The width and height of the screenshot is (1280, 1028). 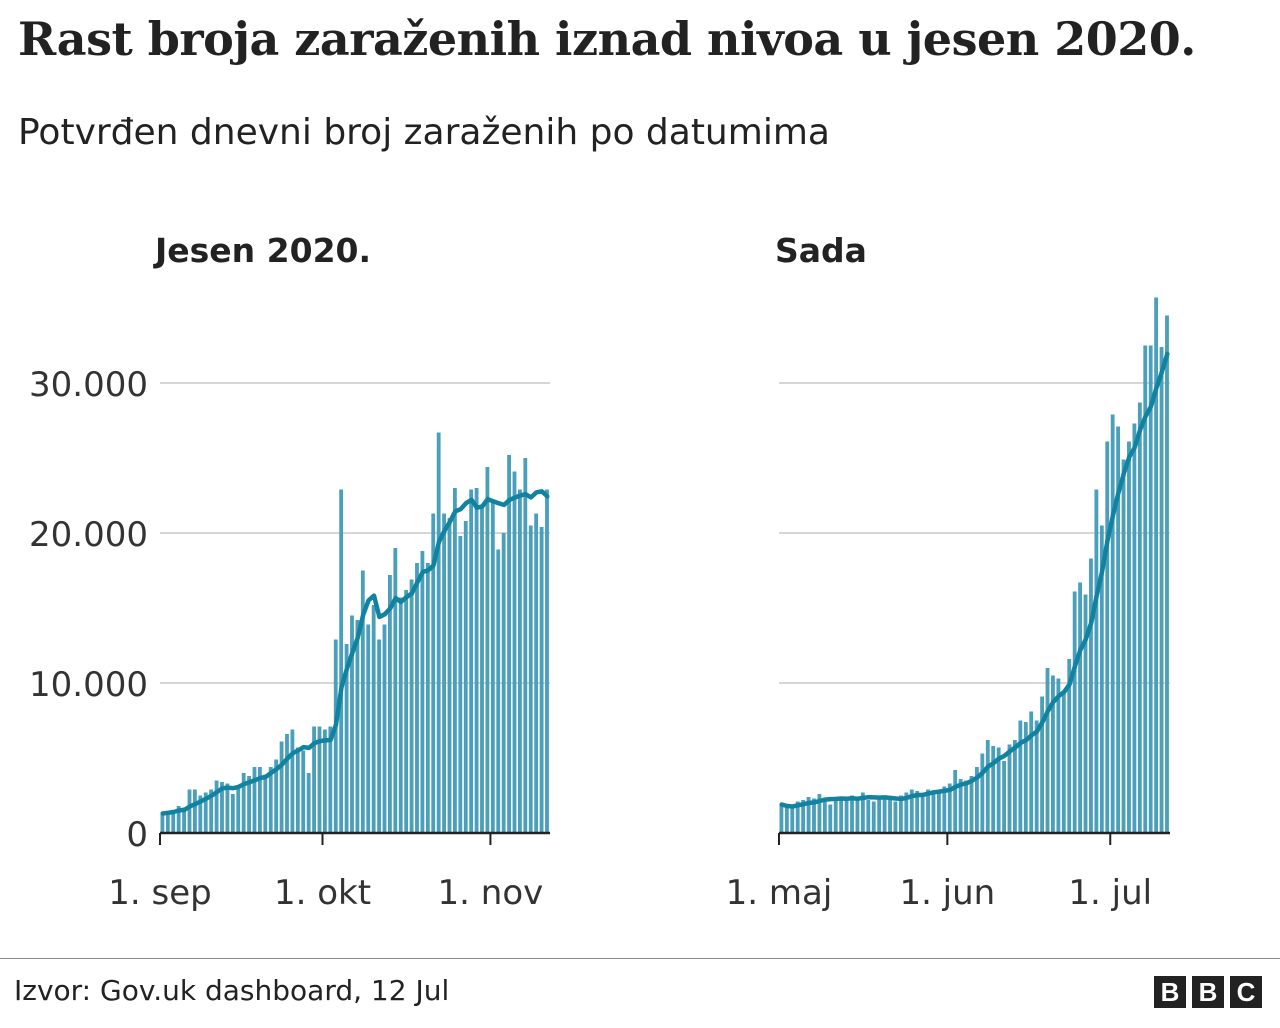 I want to click on x-tick-label: 1. jun, so click(x=947, y=893).